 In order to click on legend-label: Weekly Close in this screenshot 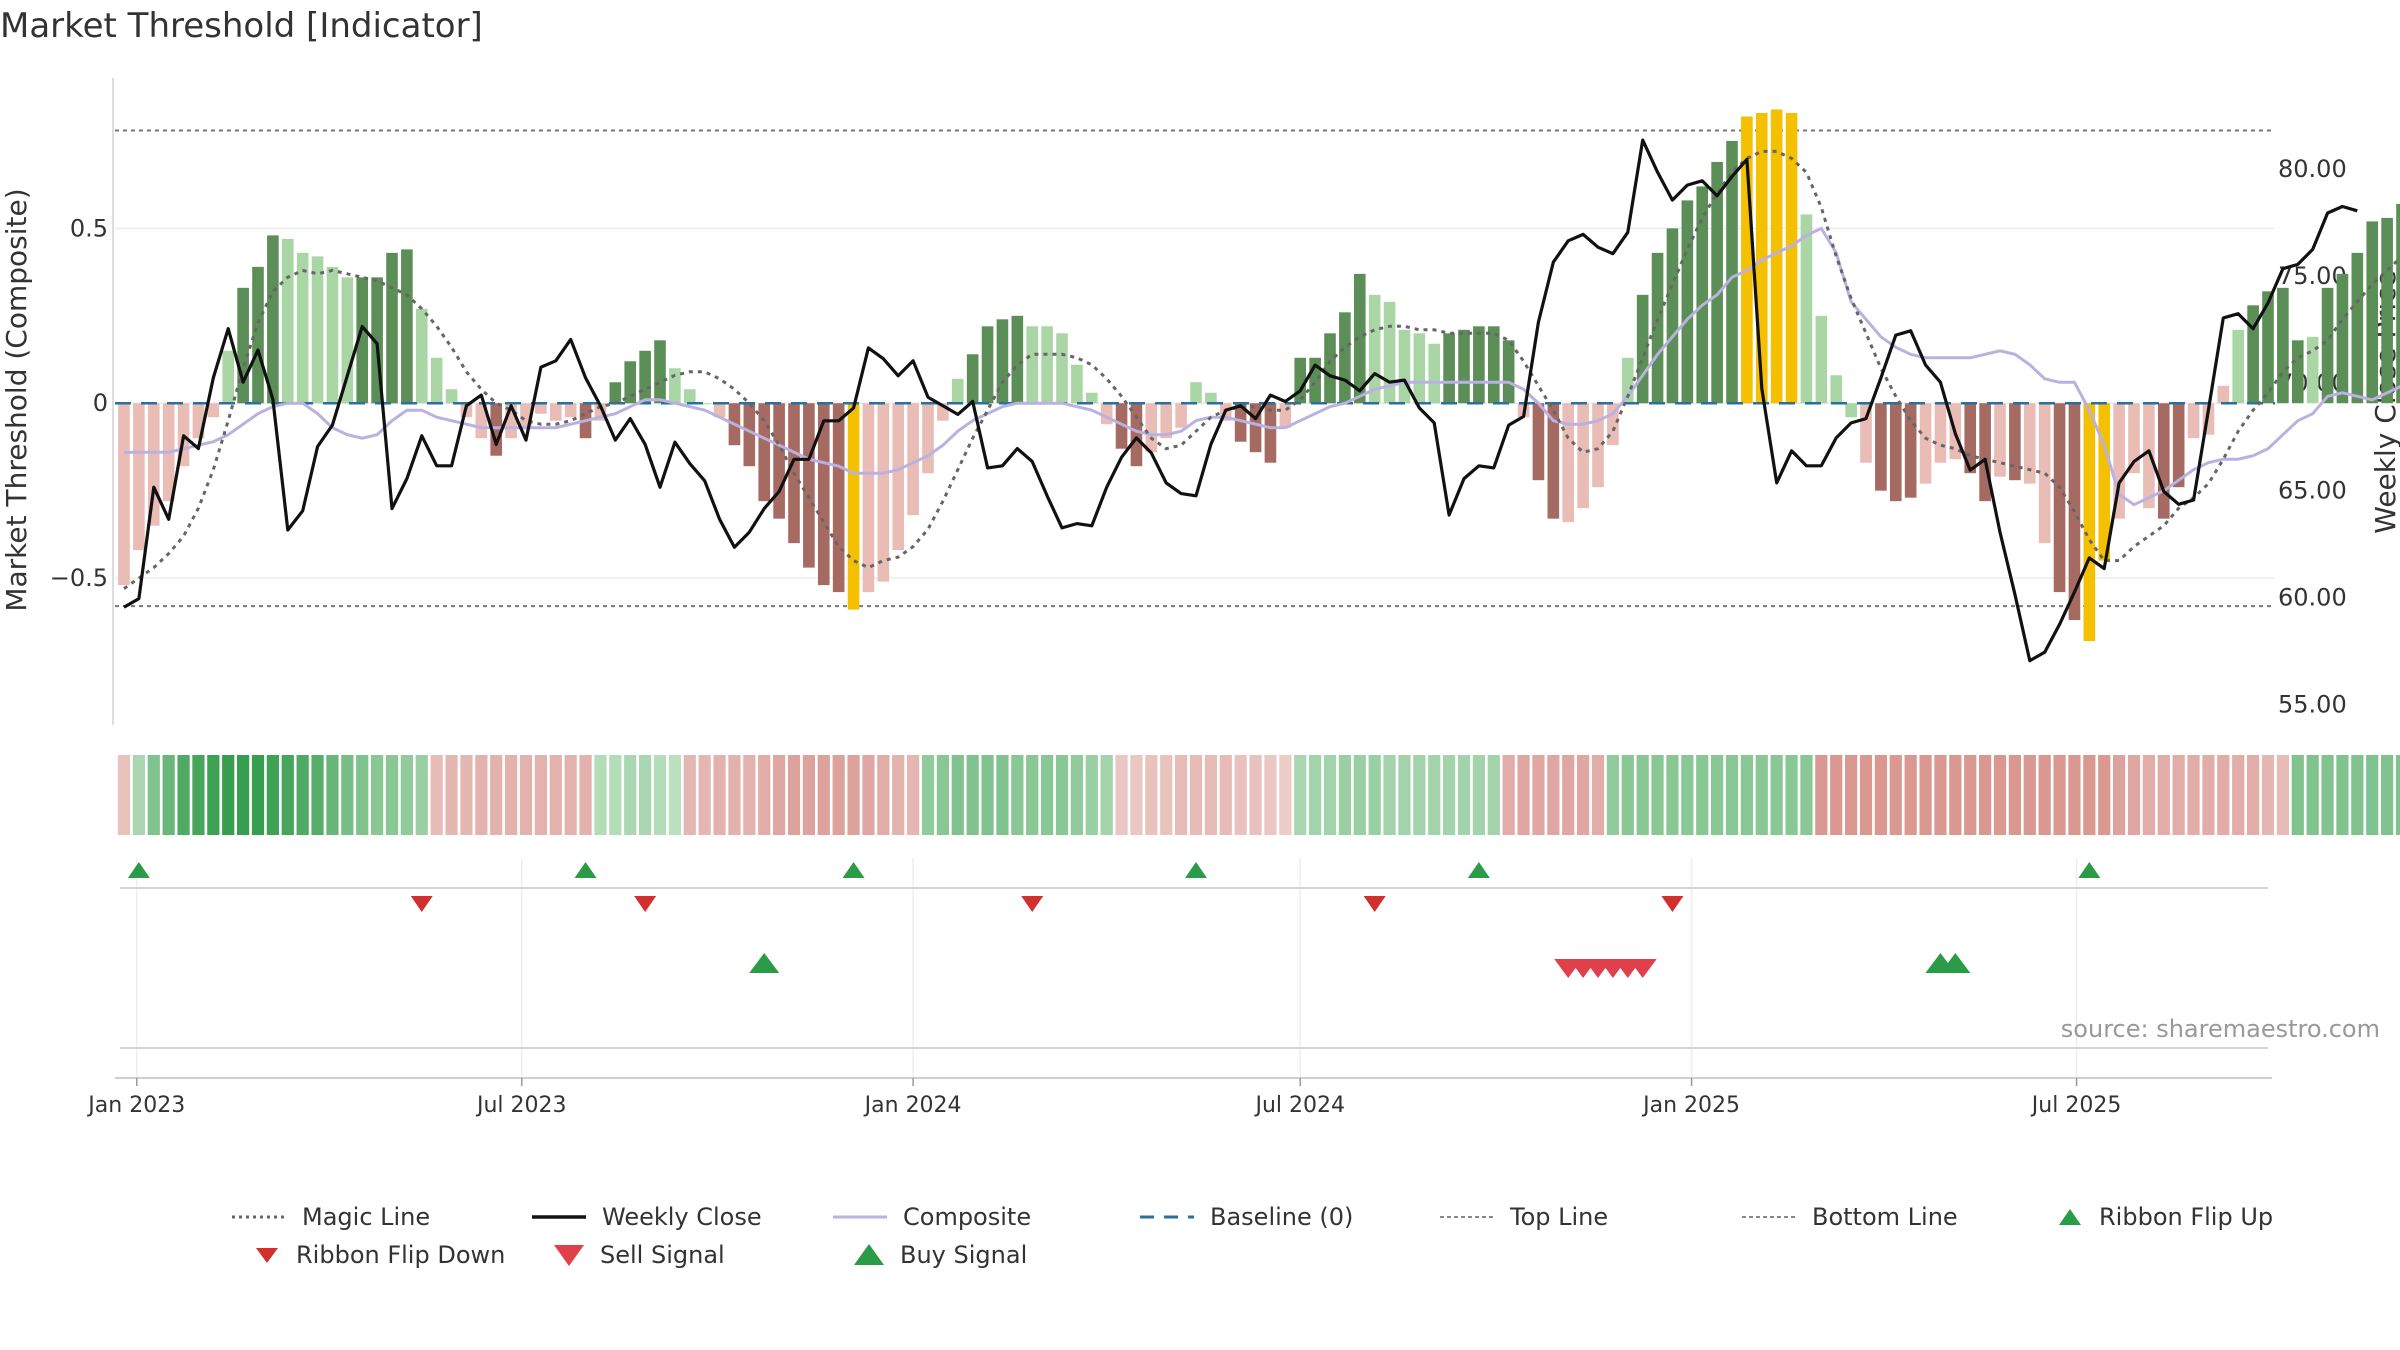, I will do `click(682, 1217)`.